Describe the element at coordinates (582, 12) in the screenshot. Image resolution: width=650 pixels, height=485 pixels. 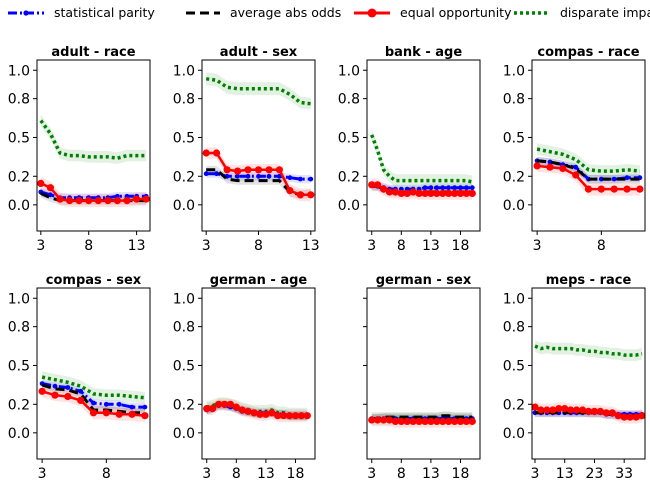
I see `legend-item-disparate-impact: disparate impact` at that location.